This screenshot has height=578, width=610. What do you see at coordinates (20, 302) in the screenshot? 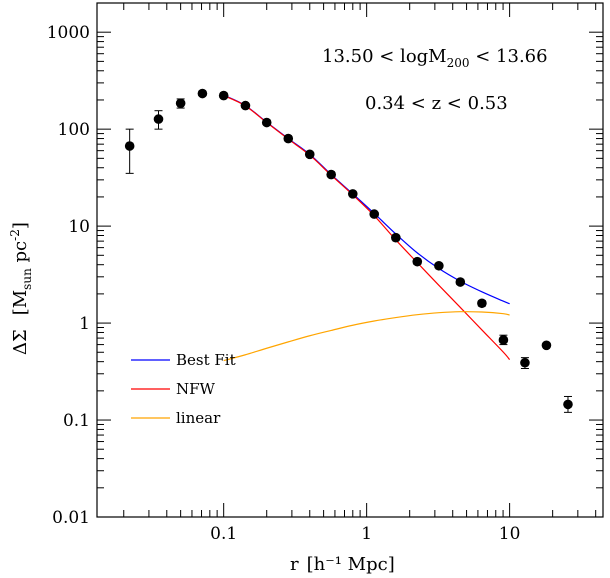
I see `y-axis-label-unit-open: [M` at bounding box center [20, 302].